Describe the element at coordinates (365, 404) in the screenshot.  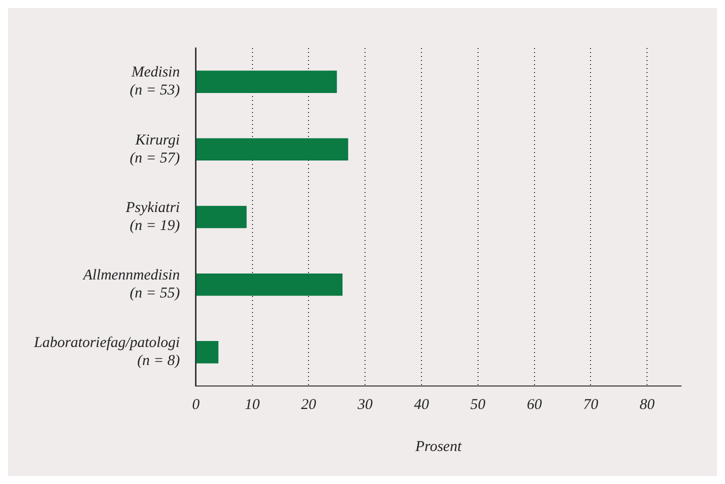
I see `x-tick-label: 30` at that location.